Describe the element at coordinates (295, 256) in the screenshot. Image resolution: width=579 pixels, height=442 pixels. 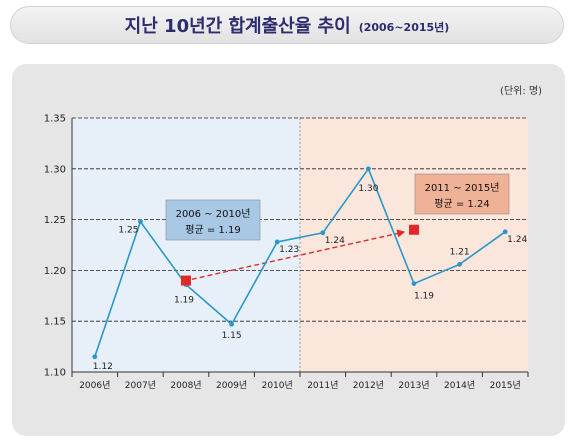
I see `average-trend-line` at that location.